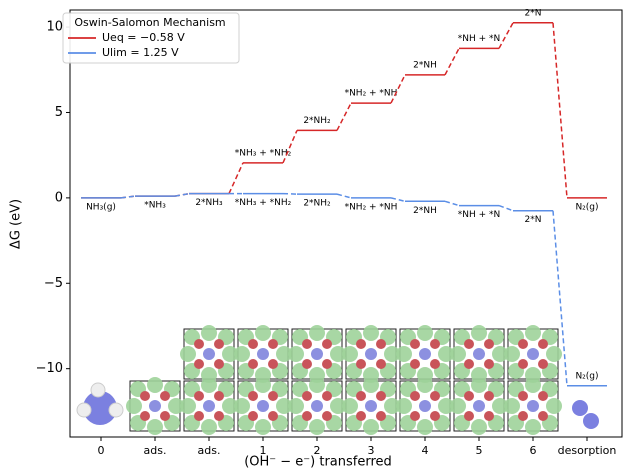 This screenshot has width=630, height=471. Describe the element at coordinates (371, 450) in the screenshot. I see `x-tick-label: 3` at that location.